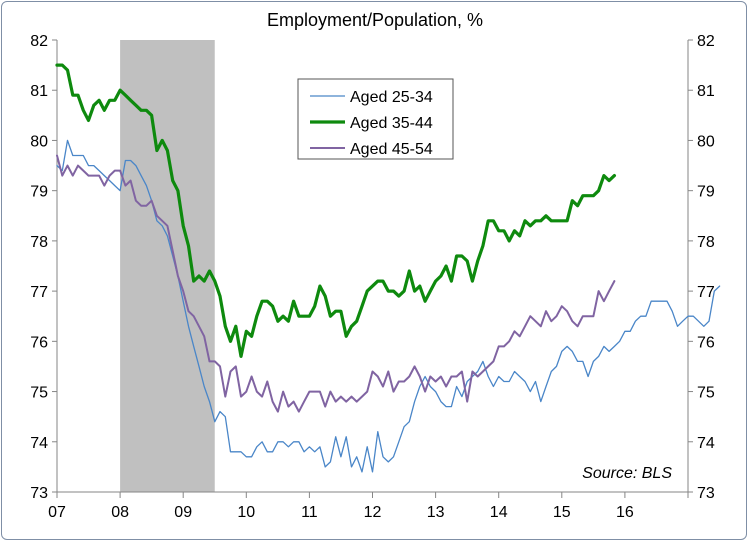 The image size is (750, 543). I want to click on y-tick-label-right: 80, so click(706, 141).